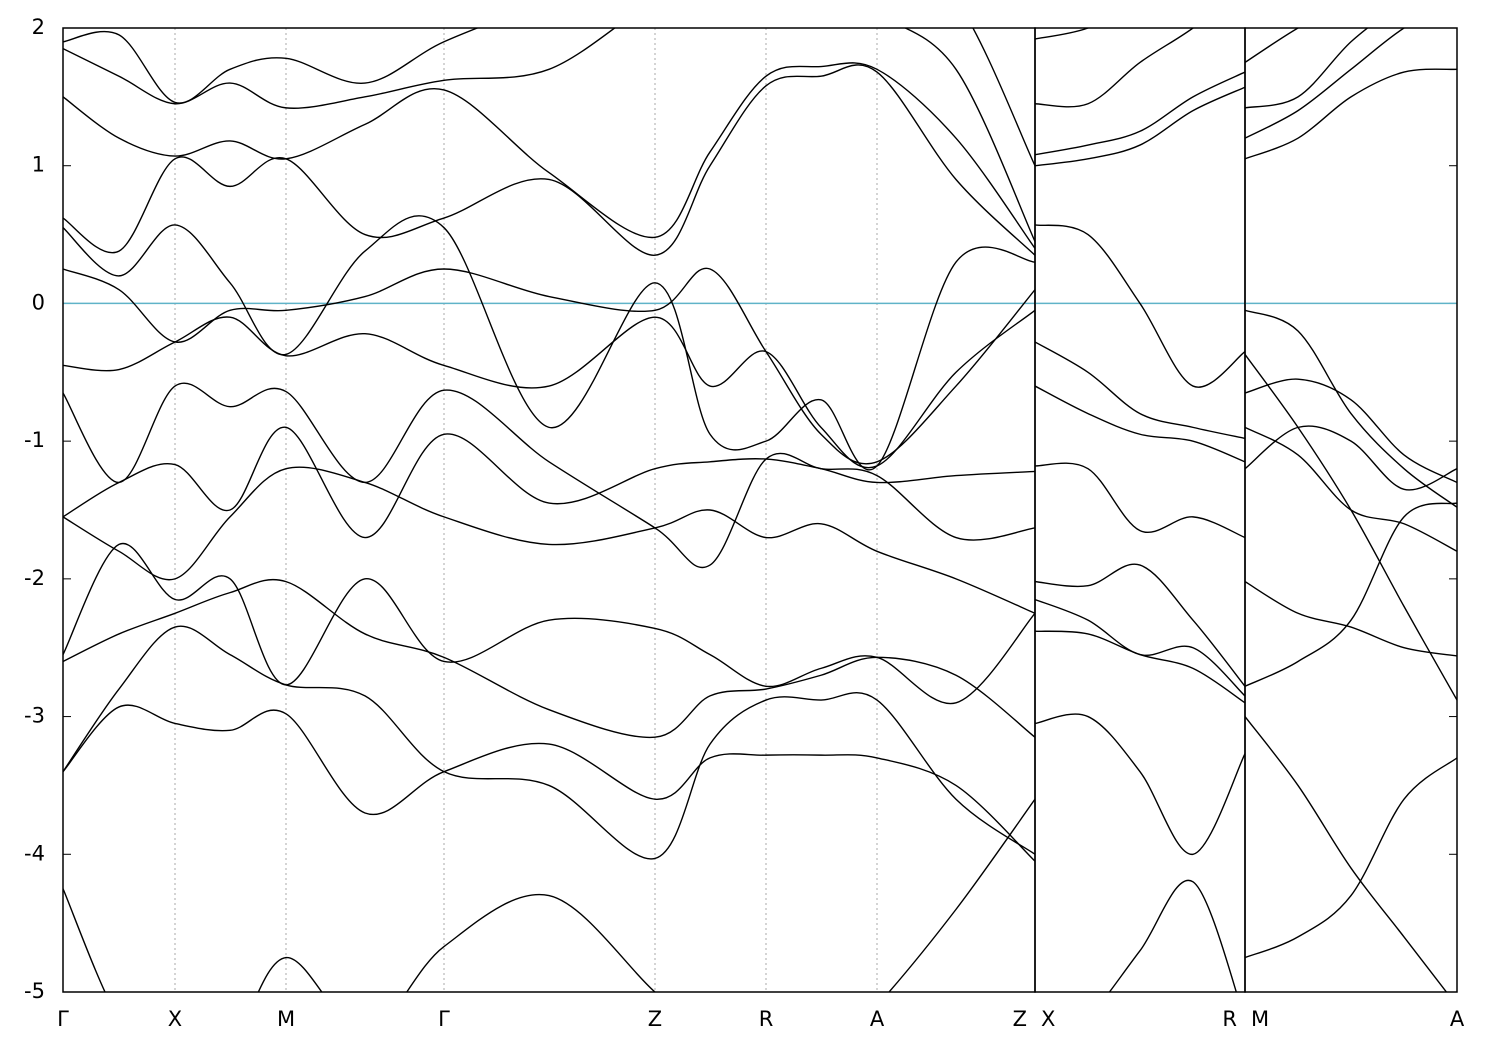 This screenshot has width=1500, height=1050. Describe the element at coordinates (34, 440) in the screenshot. I see `y-tick-label: -1` at that location.